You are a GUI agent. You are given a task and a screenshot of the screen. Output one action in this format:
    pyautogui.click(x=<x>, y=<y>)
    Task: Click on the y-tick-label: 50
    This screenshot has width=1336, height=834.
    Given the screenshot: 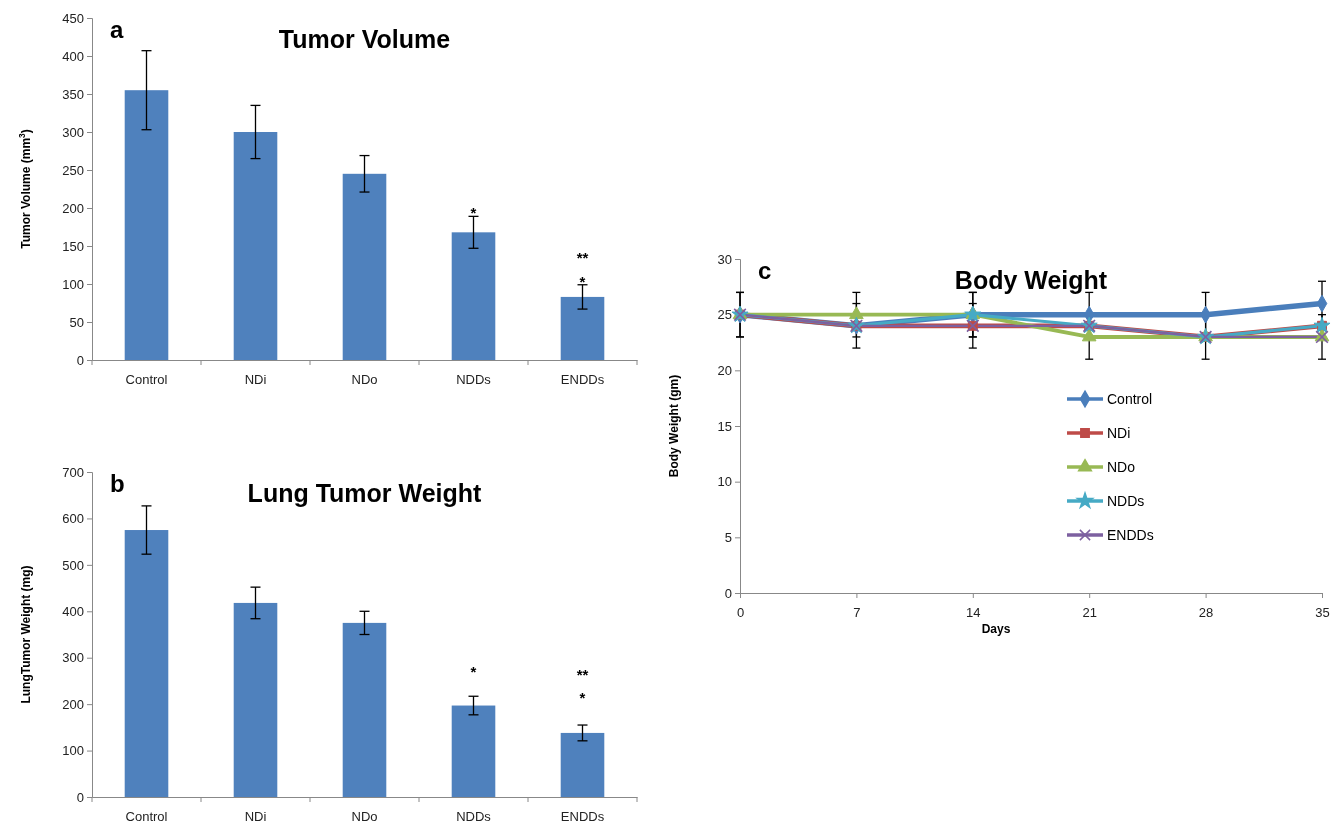 What is the action you would take?
    pyautogui.click(x=76, y=322)
    